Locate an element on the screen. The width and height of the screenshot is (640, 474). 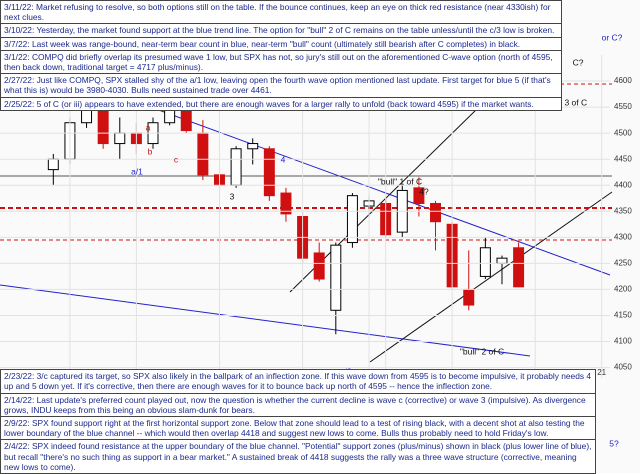
y-tick-label: 4200 is located at coordinates (623, 289).